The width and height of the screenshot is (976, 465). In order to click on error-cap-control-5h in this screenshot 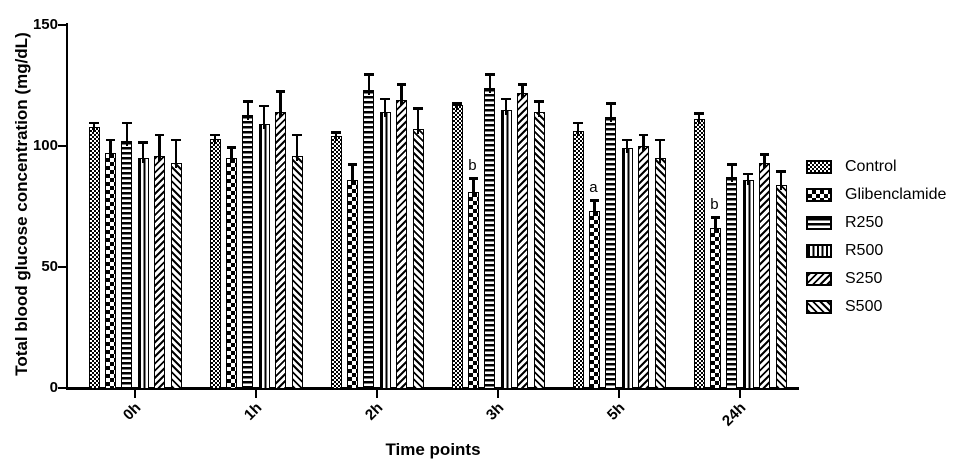, I will do `click(578, 123)`.